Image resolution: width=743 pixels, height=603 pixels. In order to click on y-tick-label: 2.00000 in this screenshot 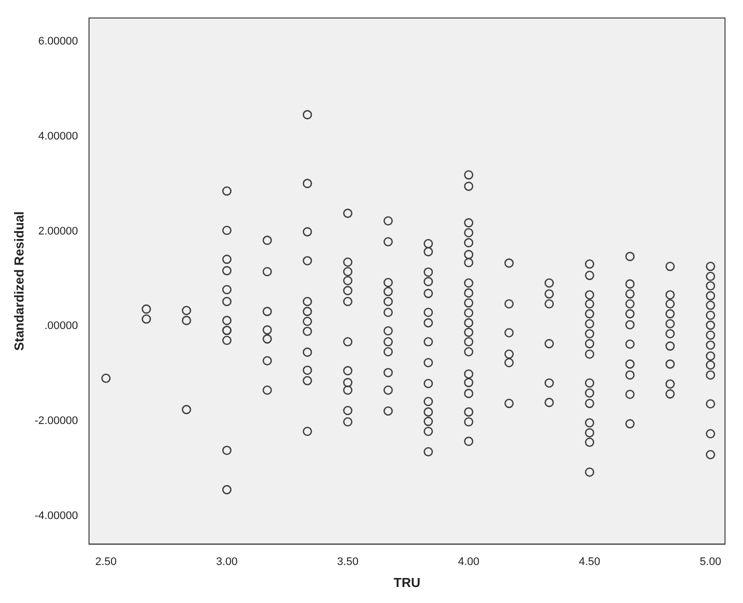, I will do `click(58, 231)`.